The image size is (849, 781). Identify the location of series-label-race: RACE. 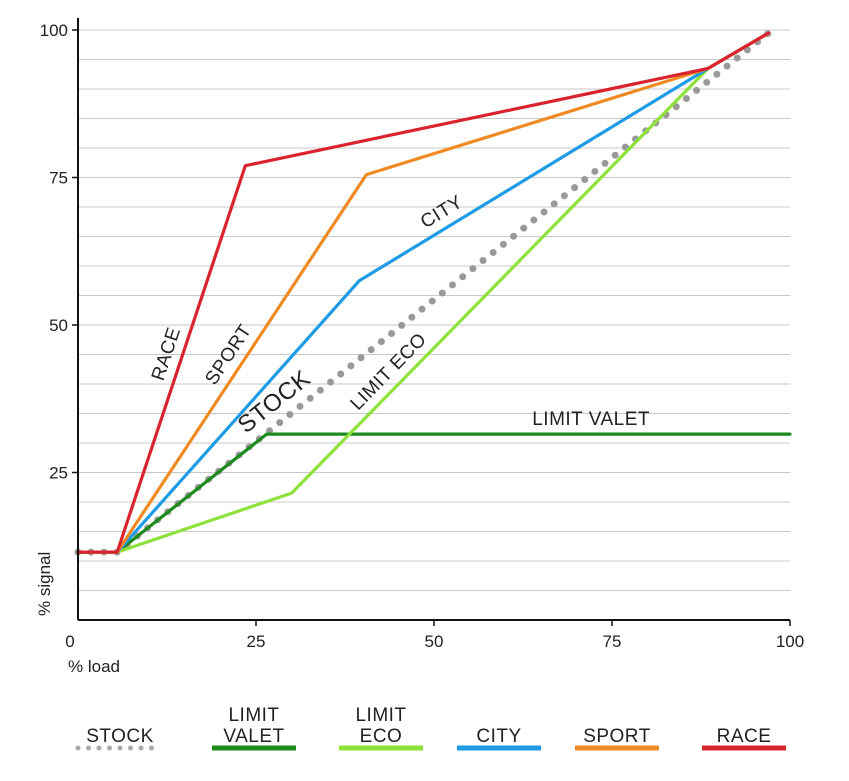
(166, 354).